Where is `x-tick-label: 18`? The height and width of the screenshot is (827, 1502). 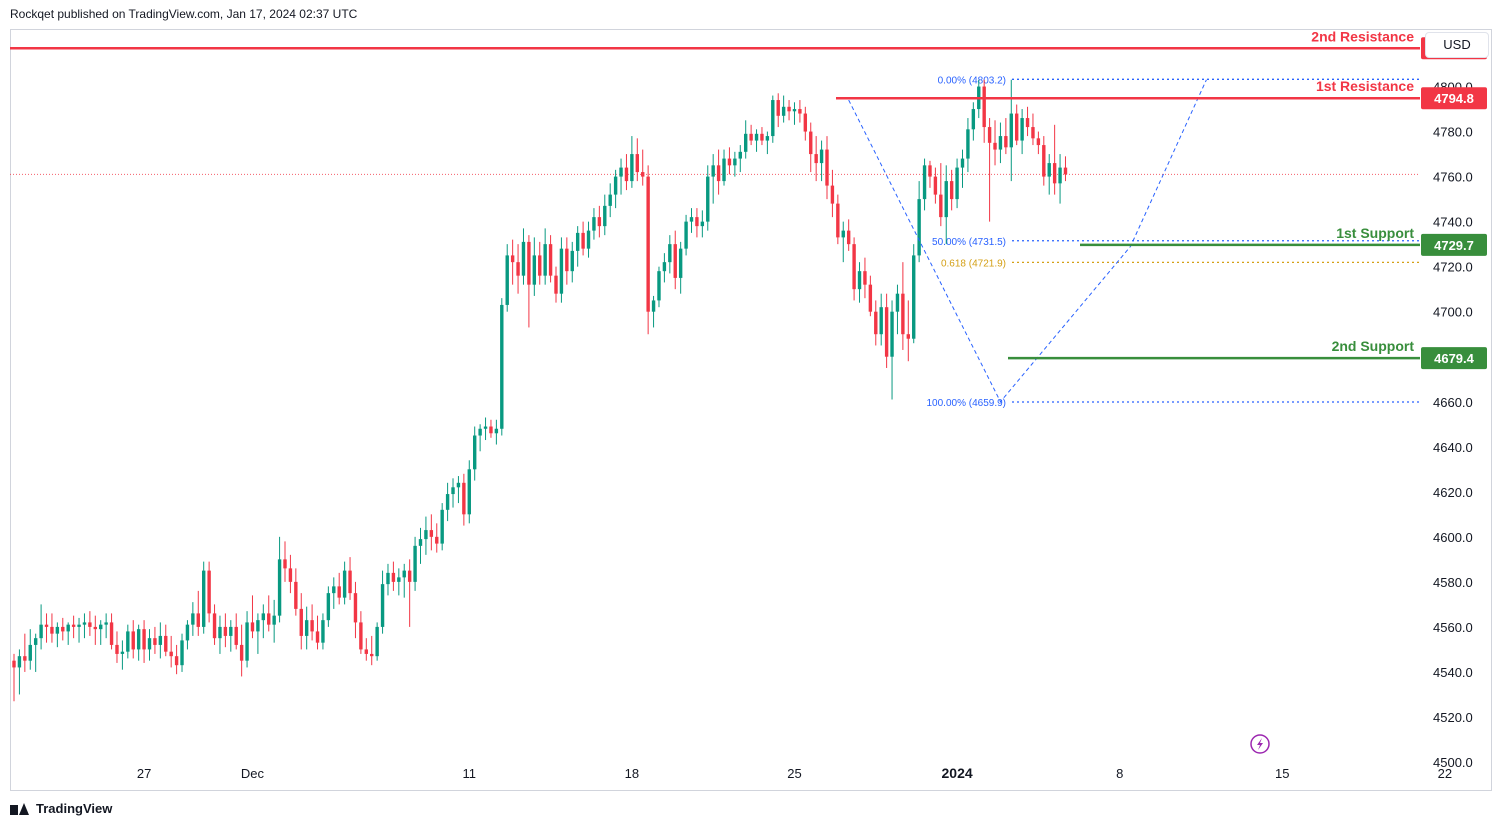
x-tick-label: 18 is located at coordinates (632, 773).